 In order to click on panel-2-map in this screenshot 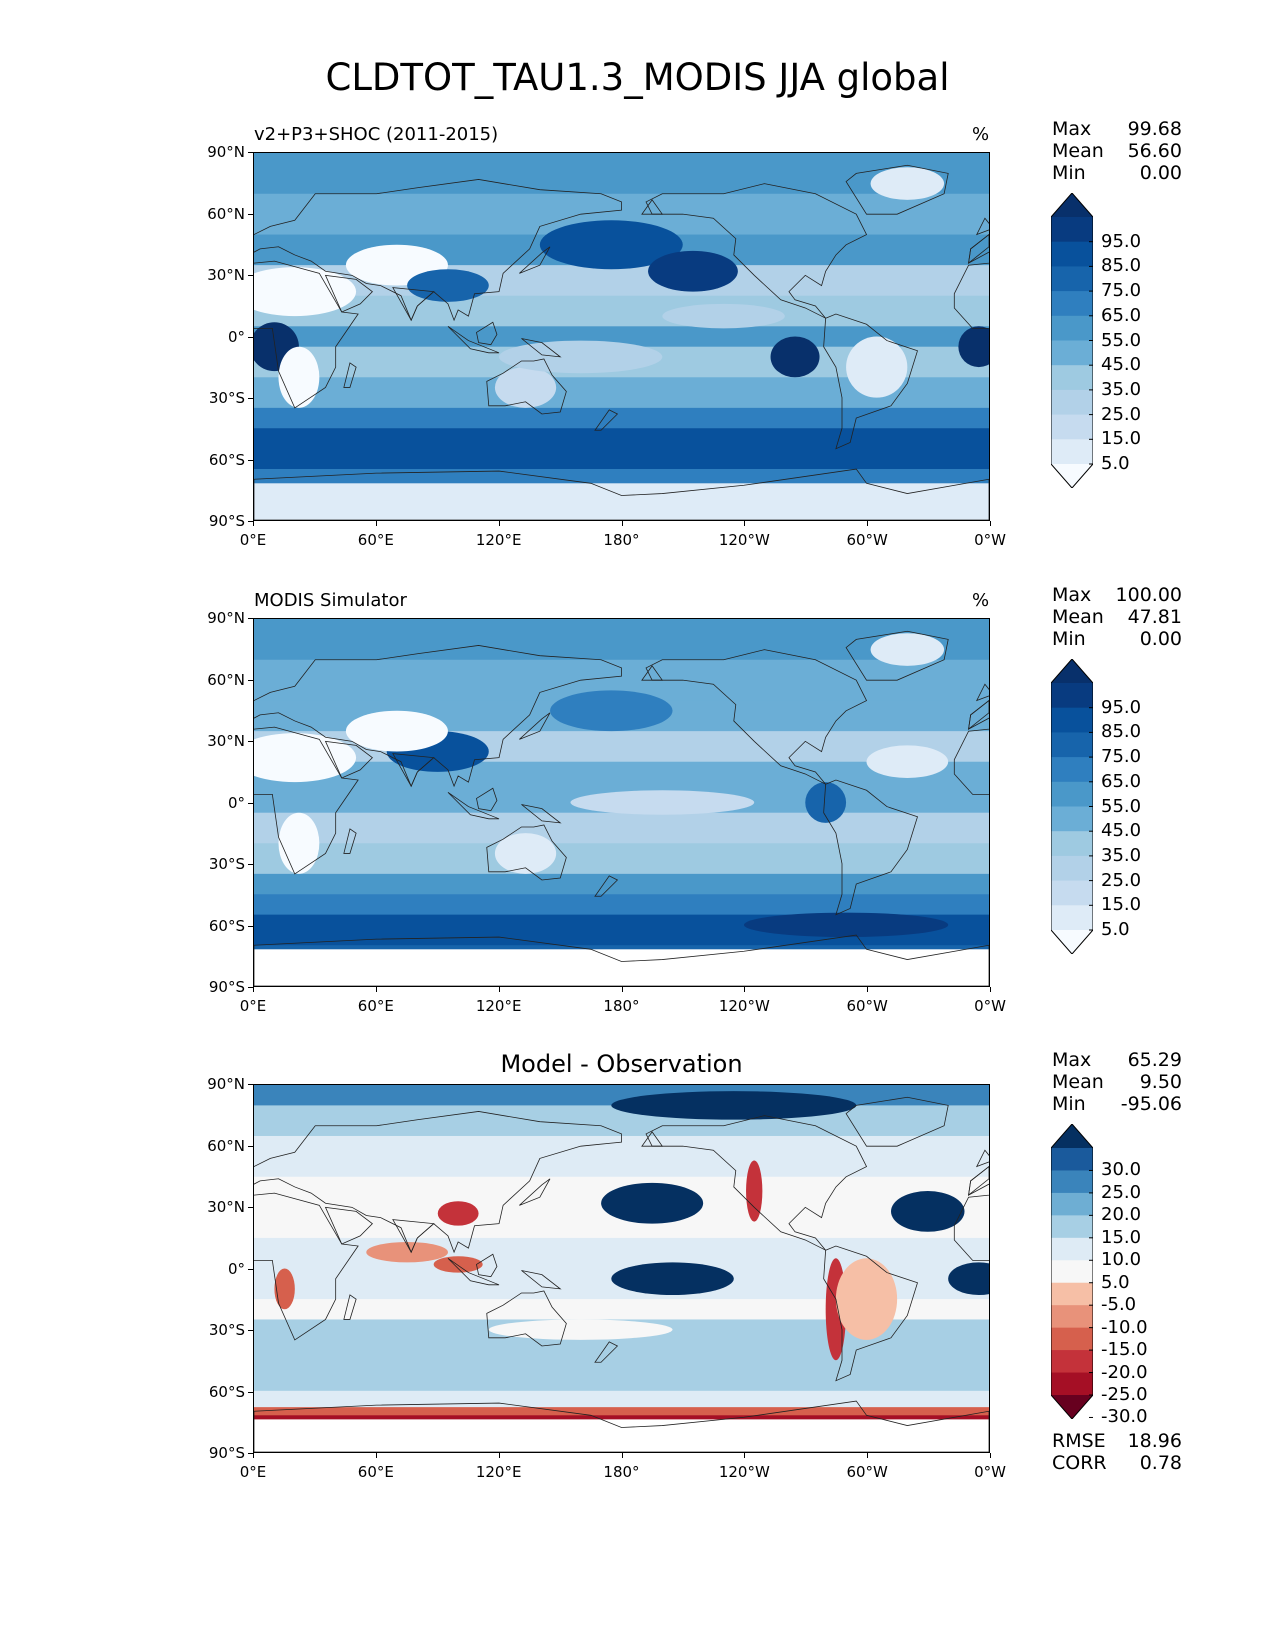, I will do `click(621, 802)`.